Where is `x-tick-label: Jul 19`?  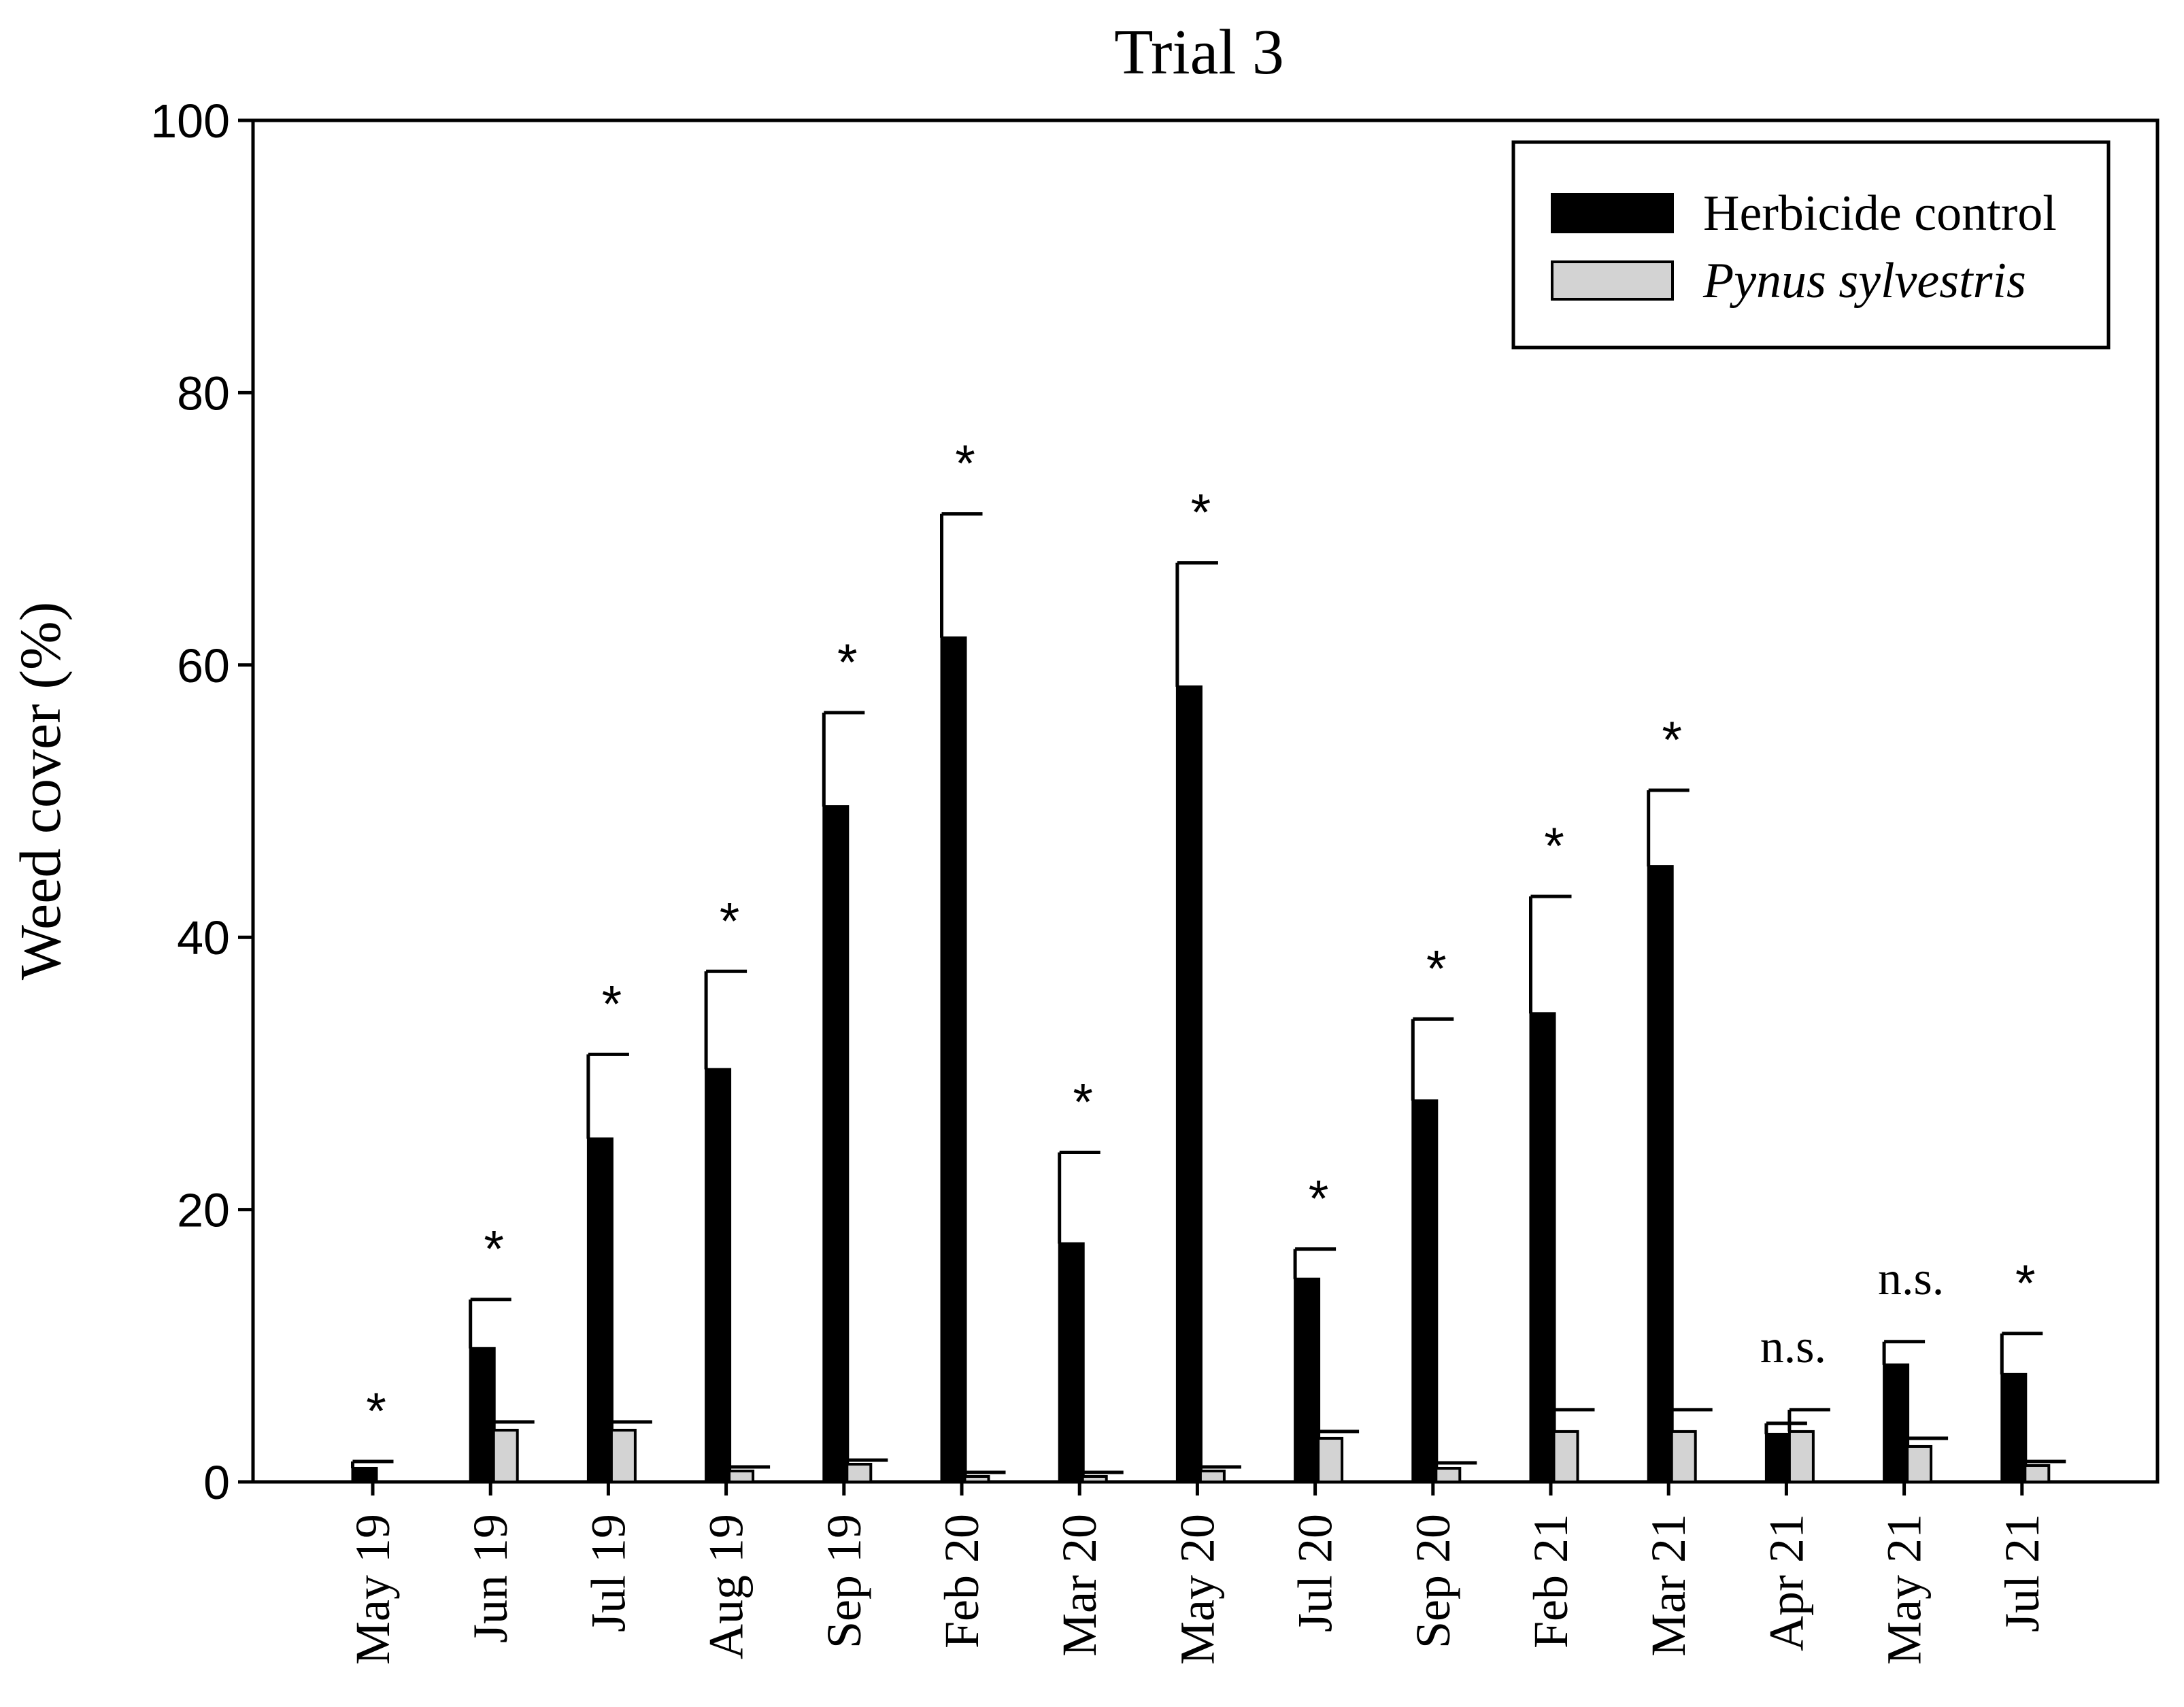
x-tick-label: Jul 19 is located at coordinates (608, 1573).